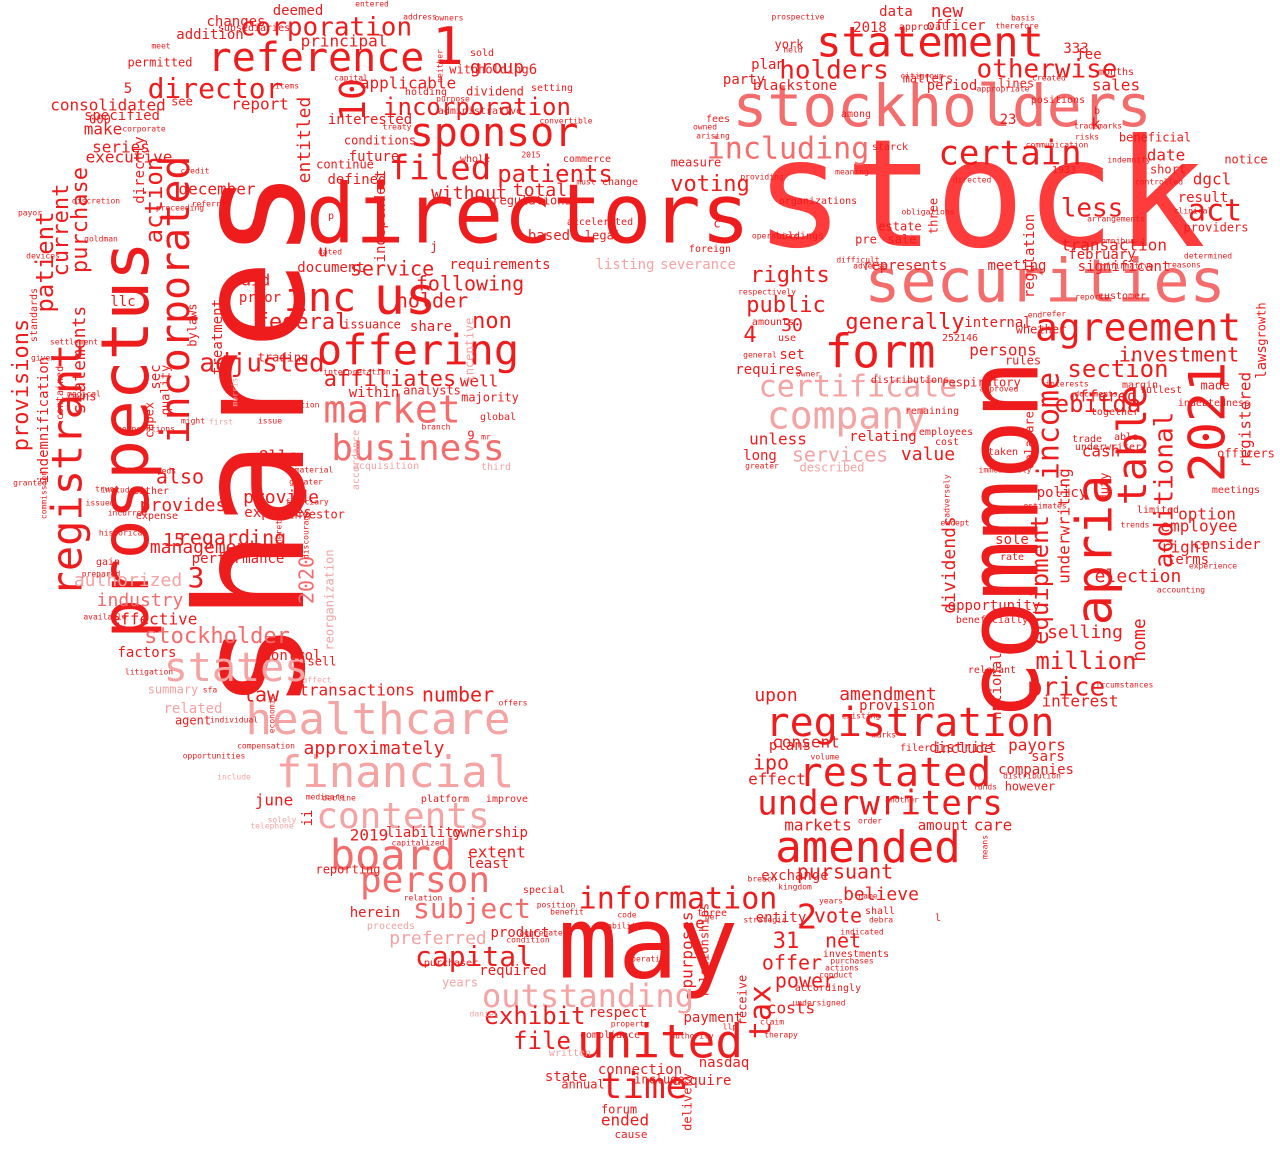 This screenshot has width=1280, height=1161. I want to click on word-include: include, so click(962, 749).